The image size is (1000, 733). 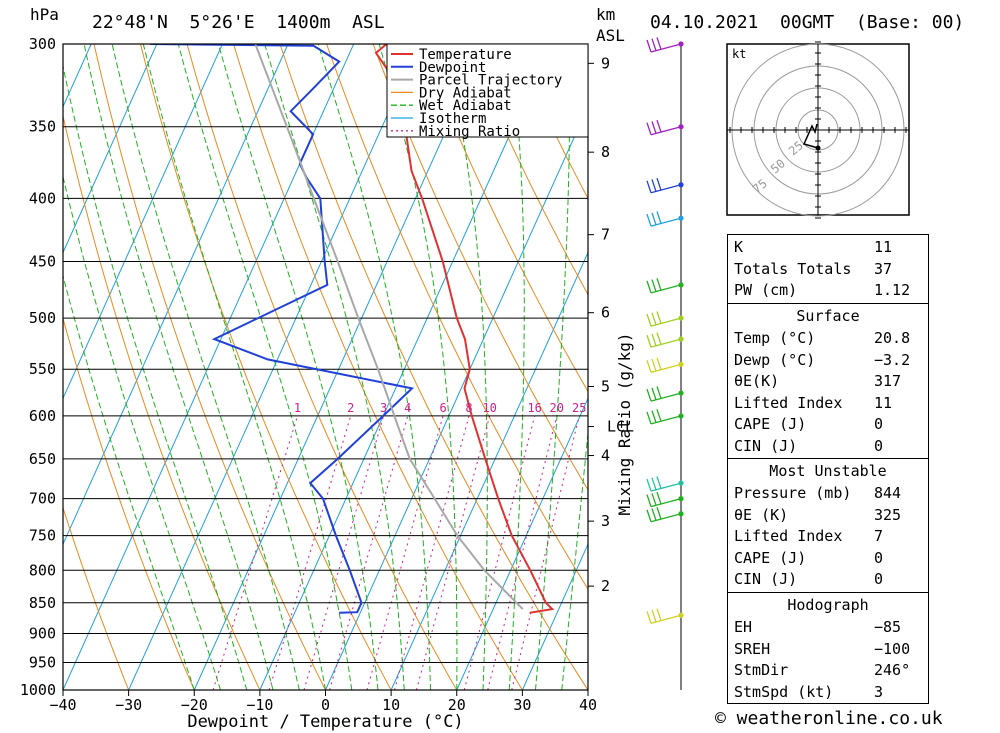 I want to click on location-title: 22°48'N 5°26'E 1400m ASL, so click(x=238, y=22).